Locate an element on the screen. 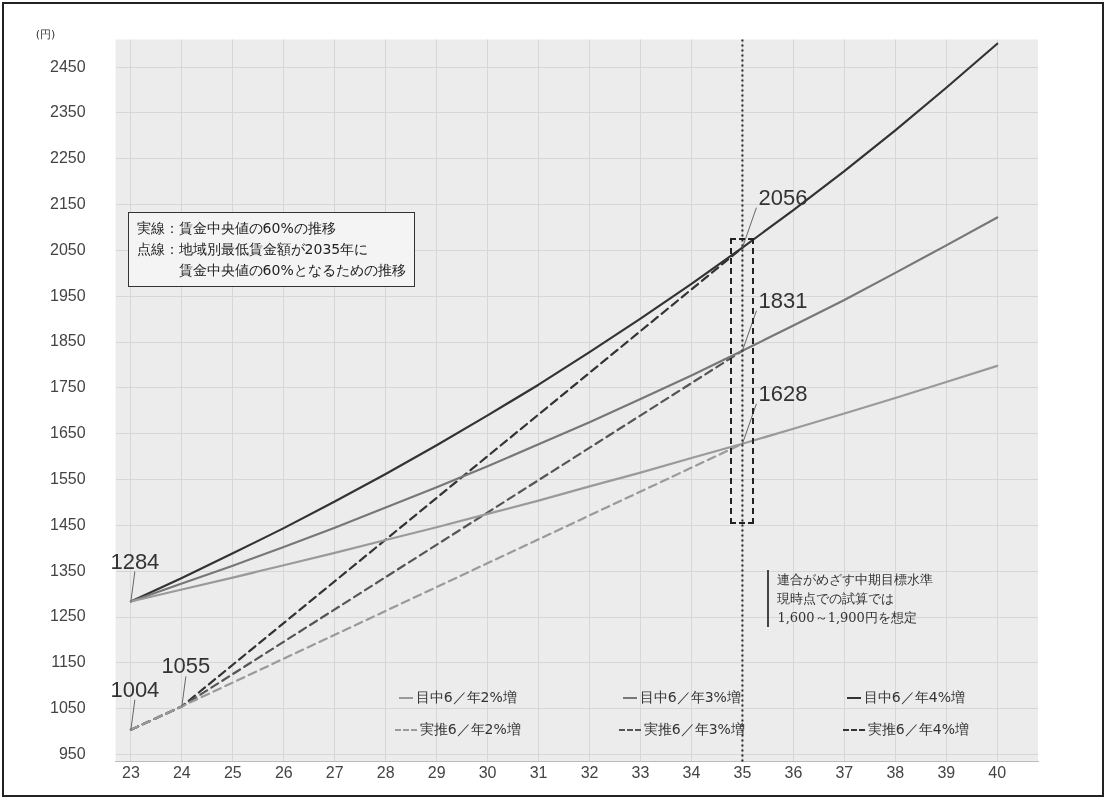  y-tick-label: 1350 is located at coordinates (68, 570).